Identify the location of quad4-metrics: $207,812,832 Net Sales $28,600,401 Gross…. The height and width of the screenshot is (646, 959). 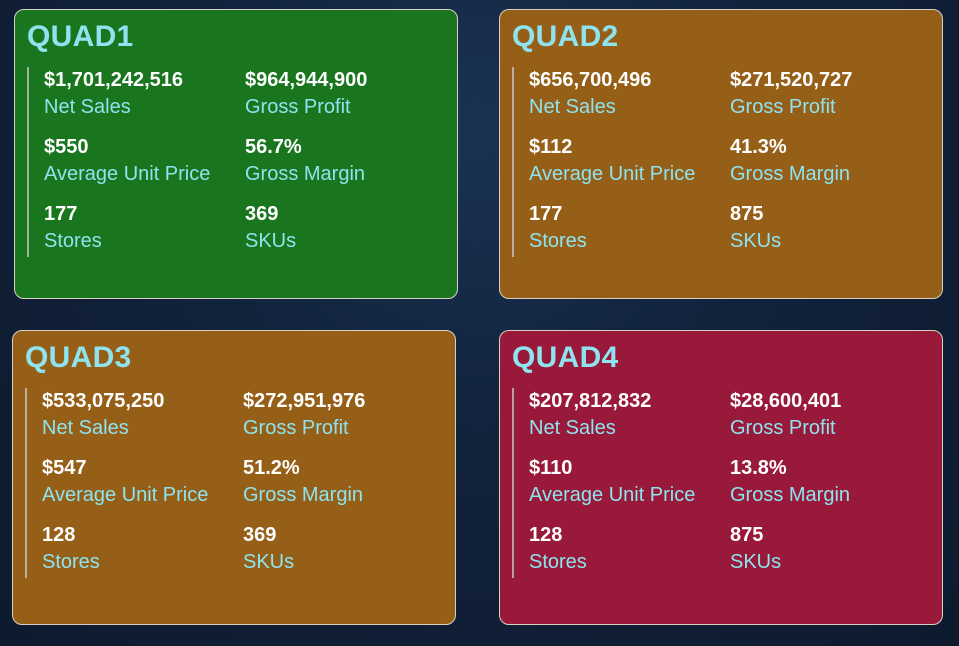
(731, 488).